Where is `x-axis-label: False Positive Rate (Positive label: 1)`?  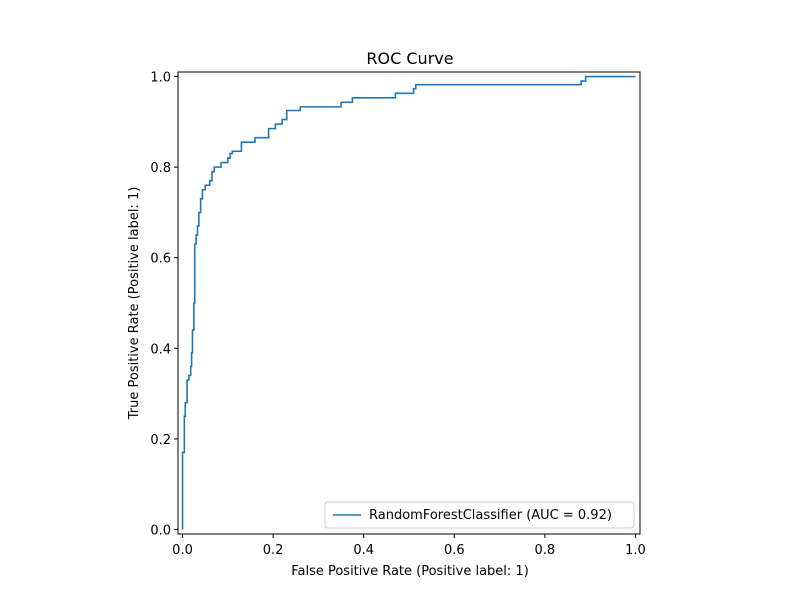
x-axis-label: False Positive Rate (Positive label: 1) is located at coordinates (410, 571).